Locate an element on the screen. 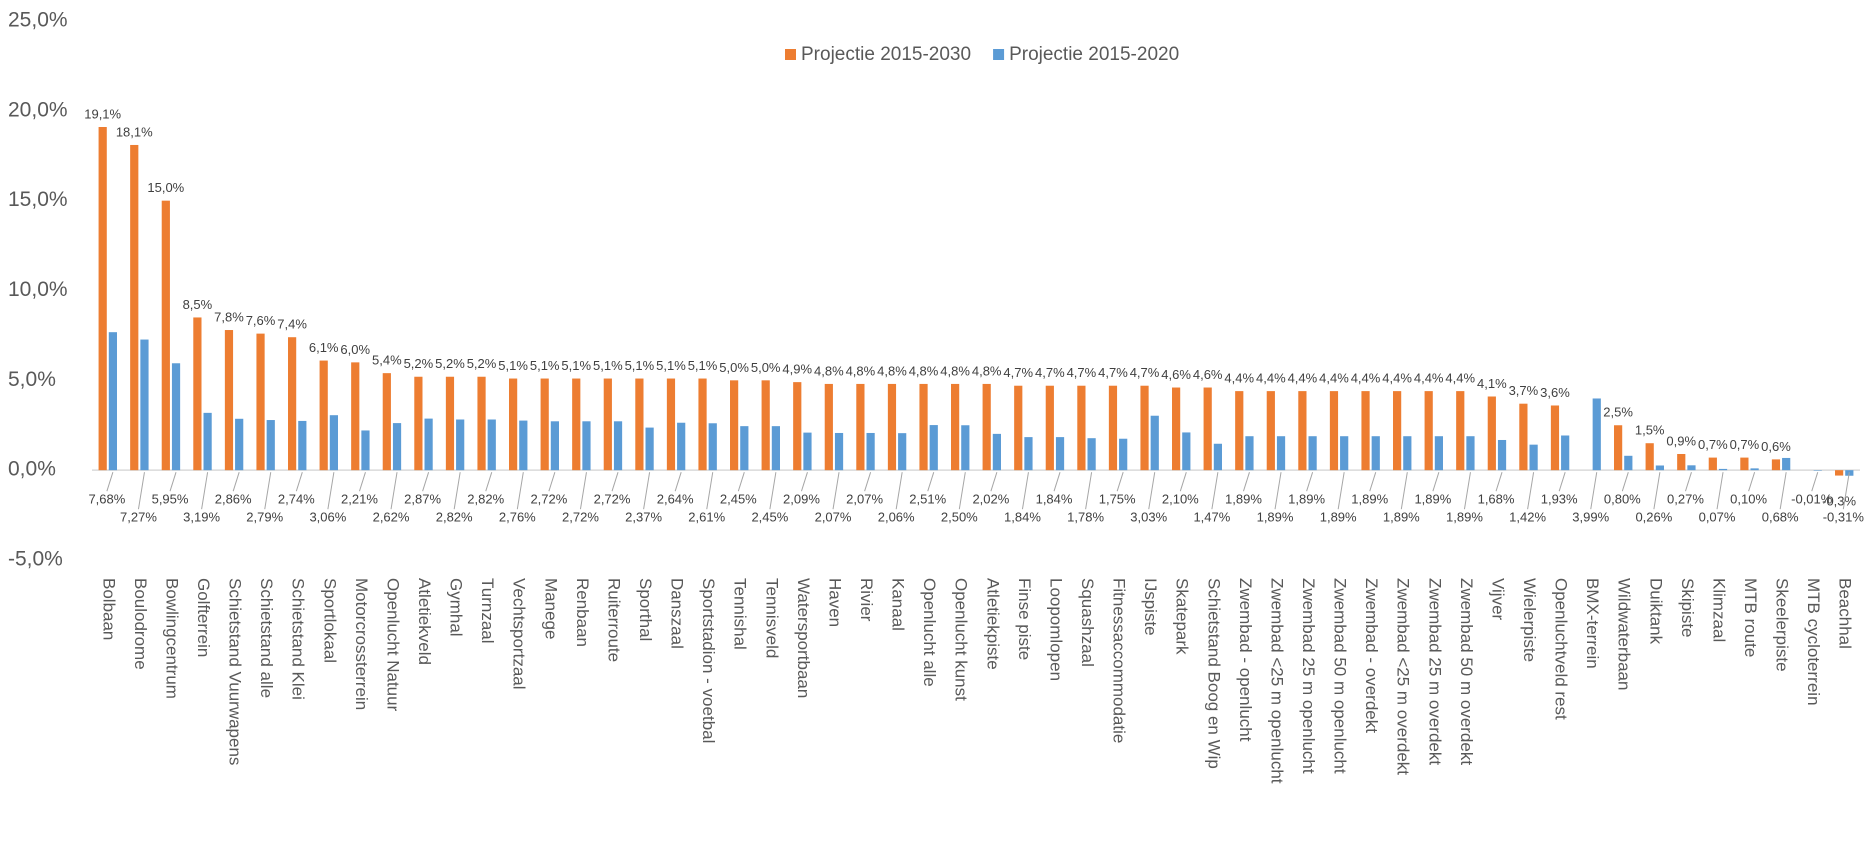  value-label: 2,02% is located at coordinates (990, 499).